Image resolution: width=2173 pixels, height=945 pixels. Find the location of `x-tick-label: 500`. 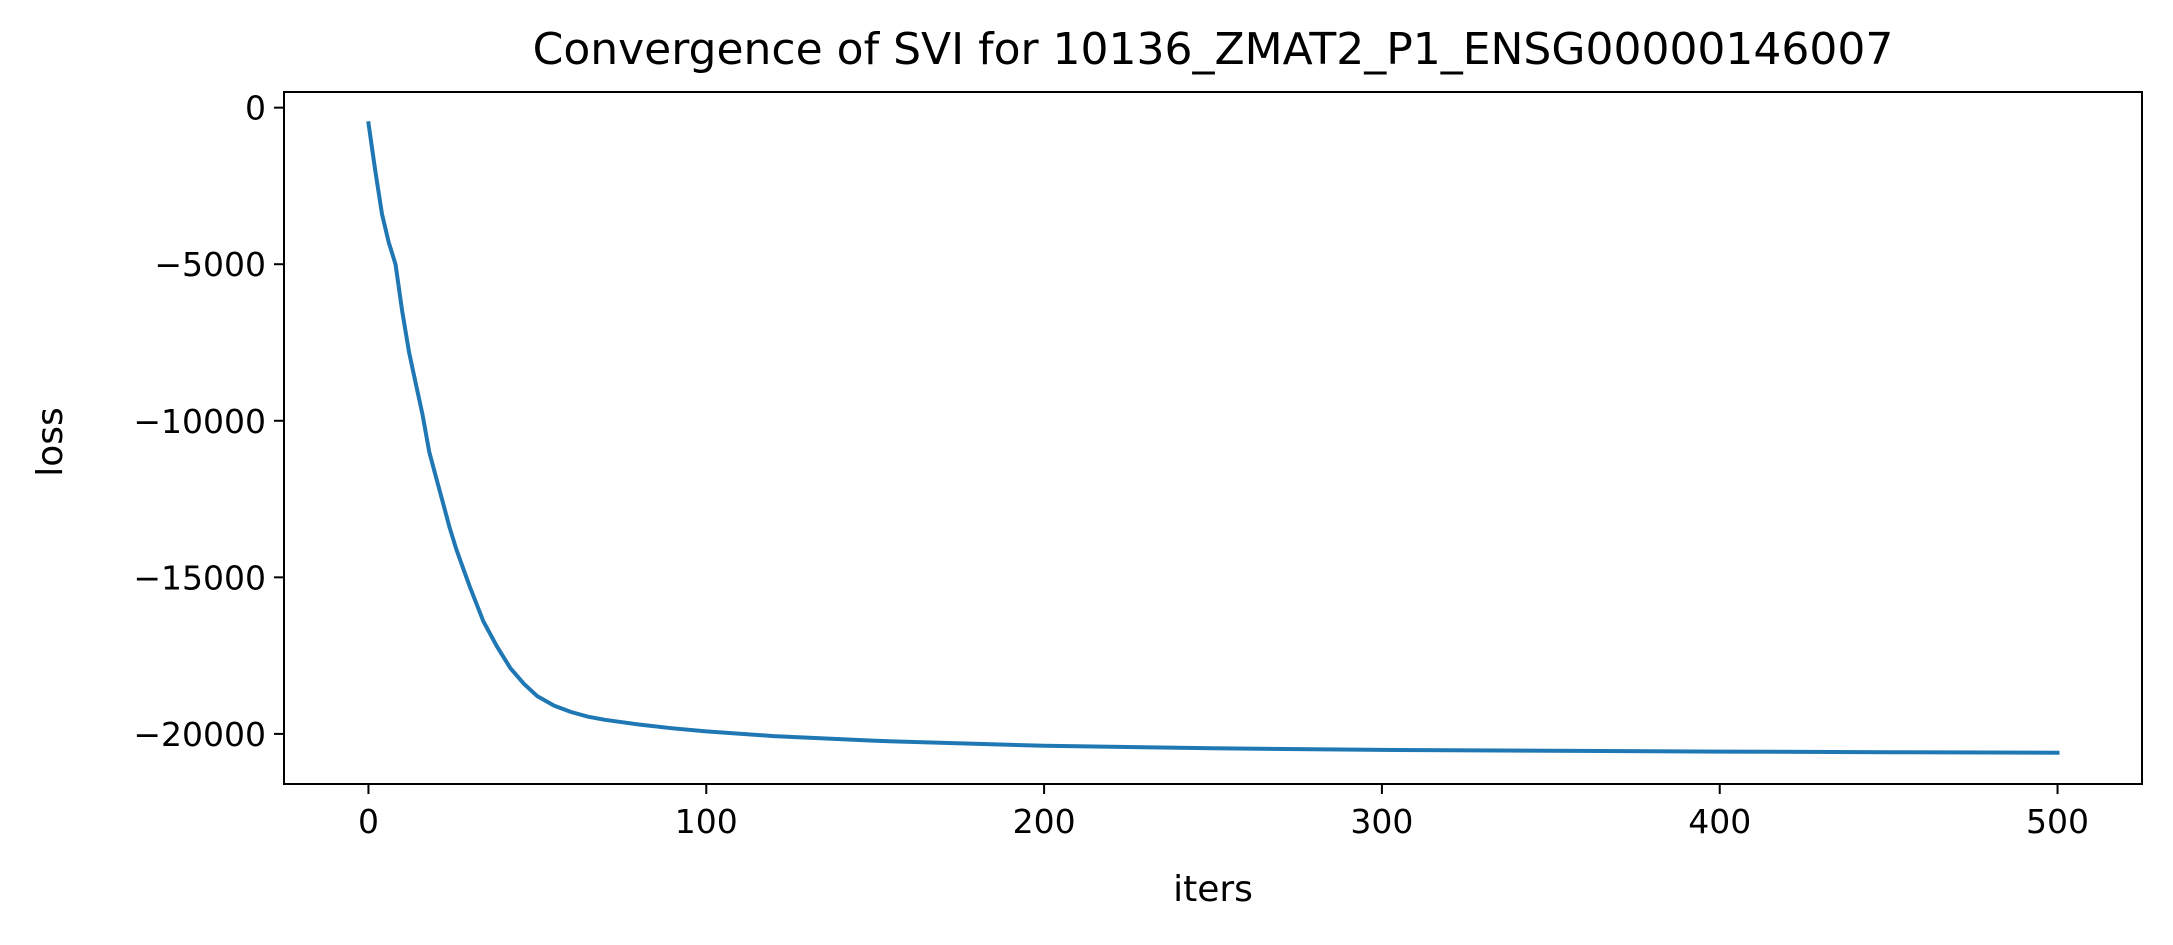

x-tick-label: 500 is located at coordinates (2057, 821).